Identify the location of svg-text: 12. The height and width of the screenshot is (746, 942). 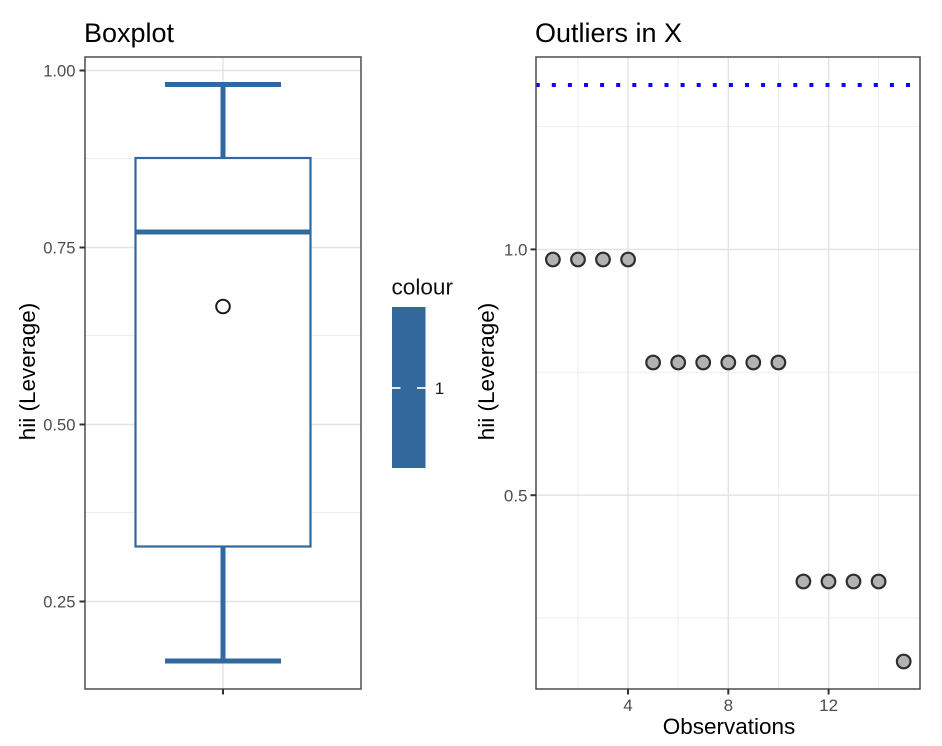
(828, 705).